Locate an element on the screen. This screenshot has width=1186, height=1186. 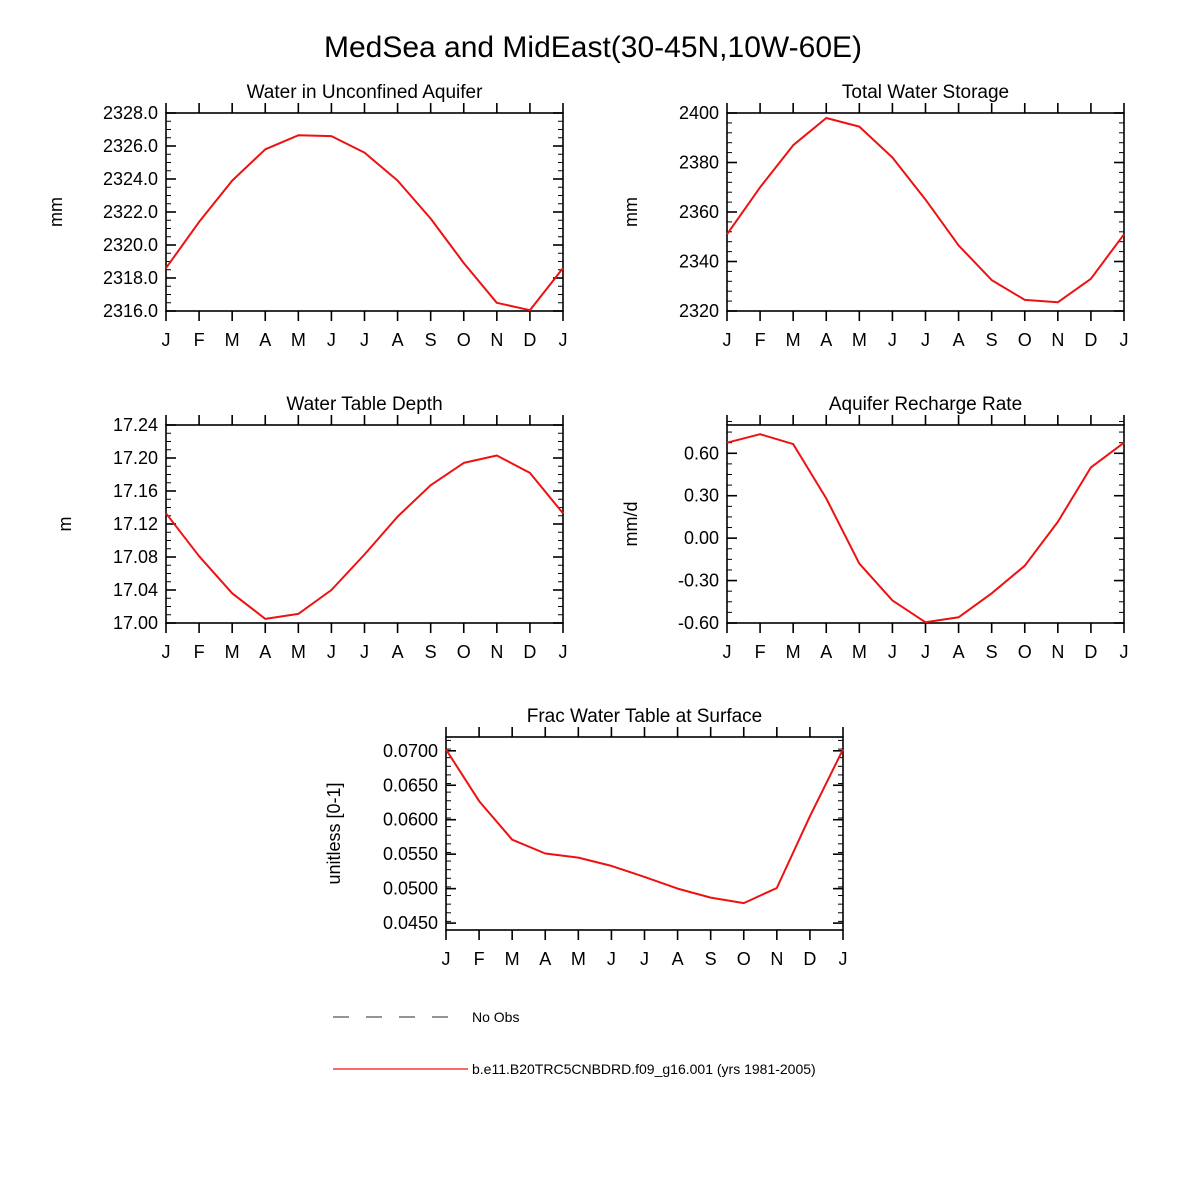
y-tick-label: 17.08 is located at coordinates (135, 557).